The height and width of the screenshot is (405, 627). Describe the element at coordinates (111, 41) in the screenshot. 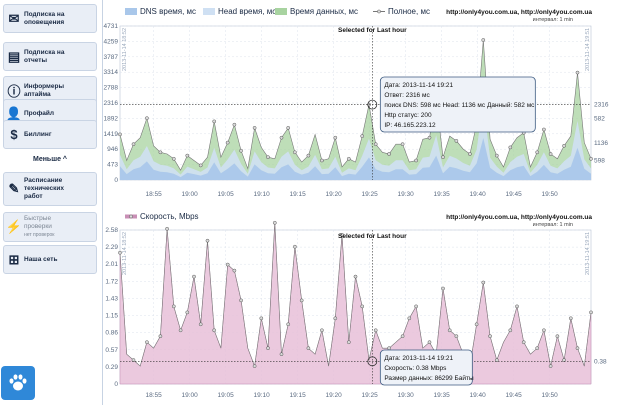

I see `y-tick-label: 4259` at that location.